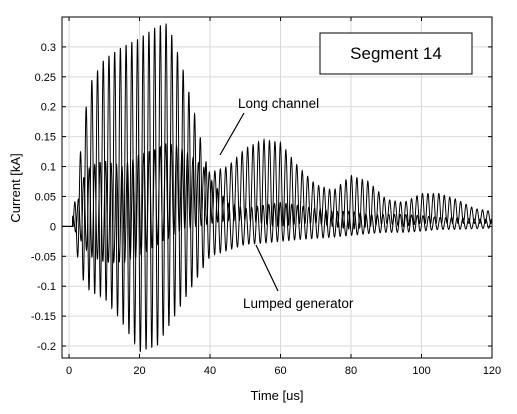 This screenshot has width=517, height=414. I want to click on segment-label: Segment 14, so click(396, 53).